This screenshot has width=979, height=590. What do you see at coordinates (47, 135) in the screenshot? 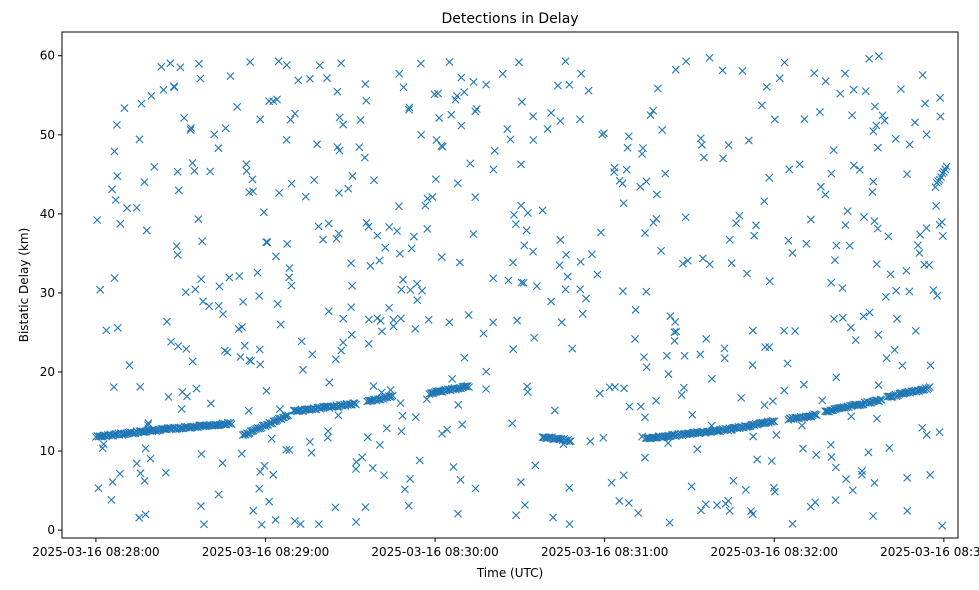
I see `y-tick-label: 50` at bounding box center [47, 135].